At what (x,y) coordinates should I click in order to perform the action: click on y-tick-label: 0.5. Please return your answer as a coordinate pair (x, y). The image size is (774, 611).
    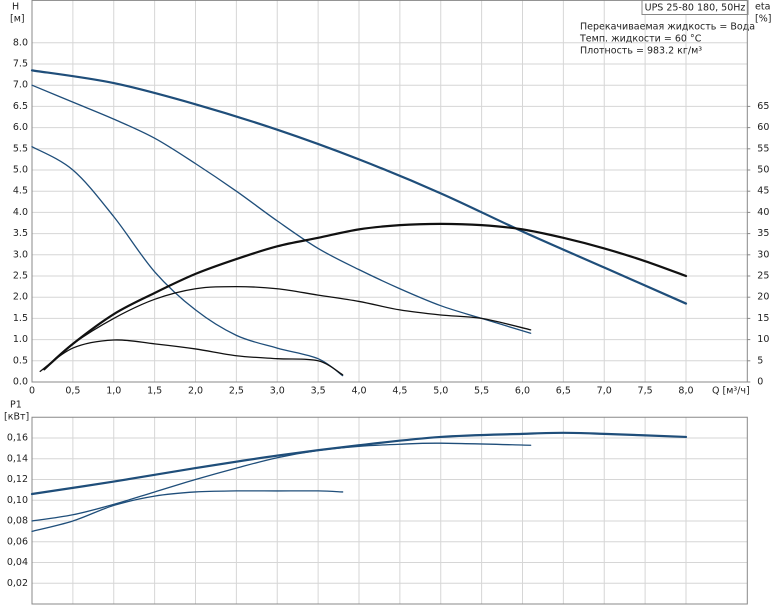
    Looking at the image, I should click on (20, 360).